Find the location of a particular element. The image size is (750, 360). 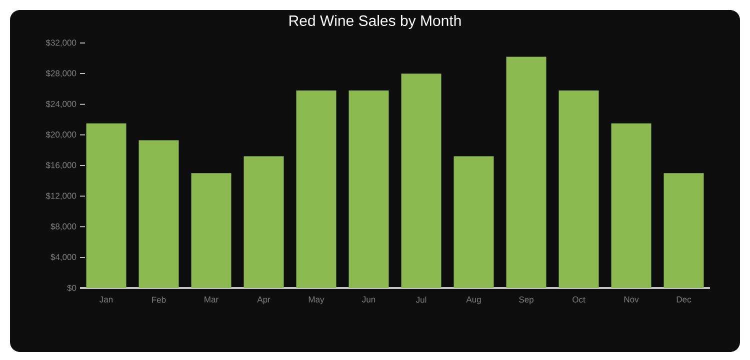

x-tick-label: Jul is located at coordinates (421, 299).